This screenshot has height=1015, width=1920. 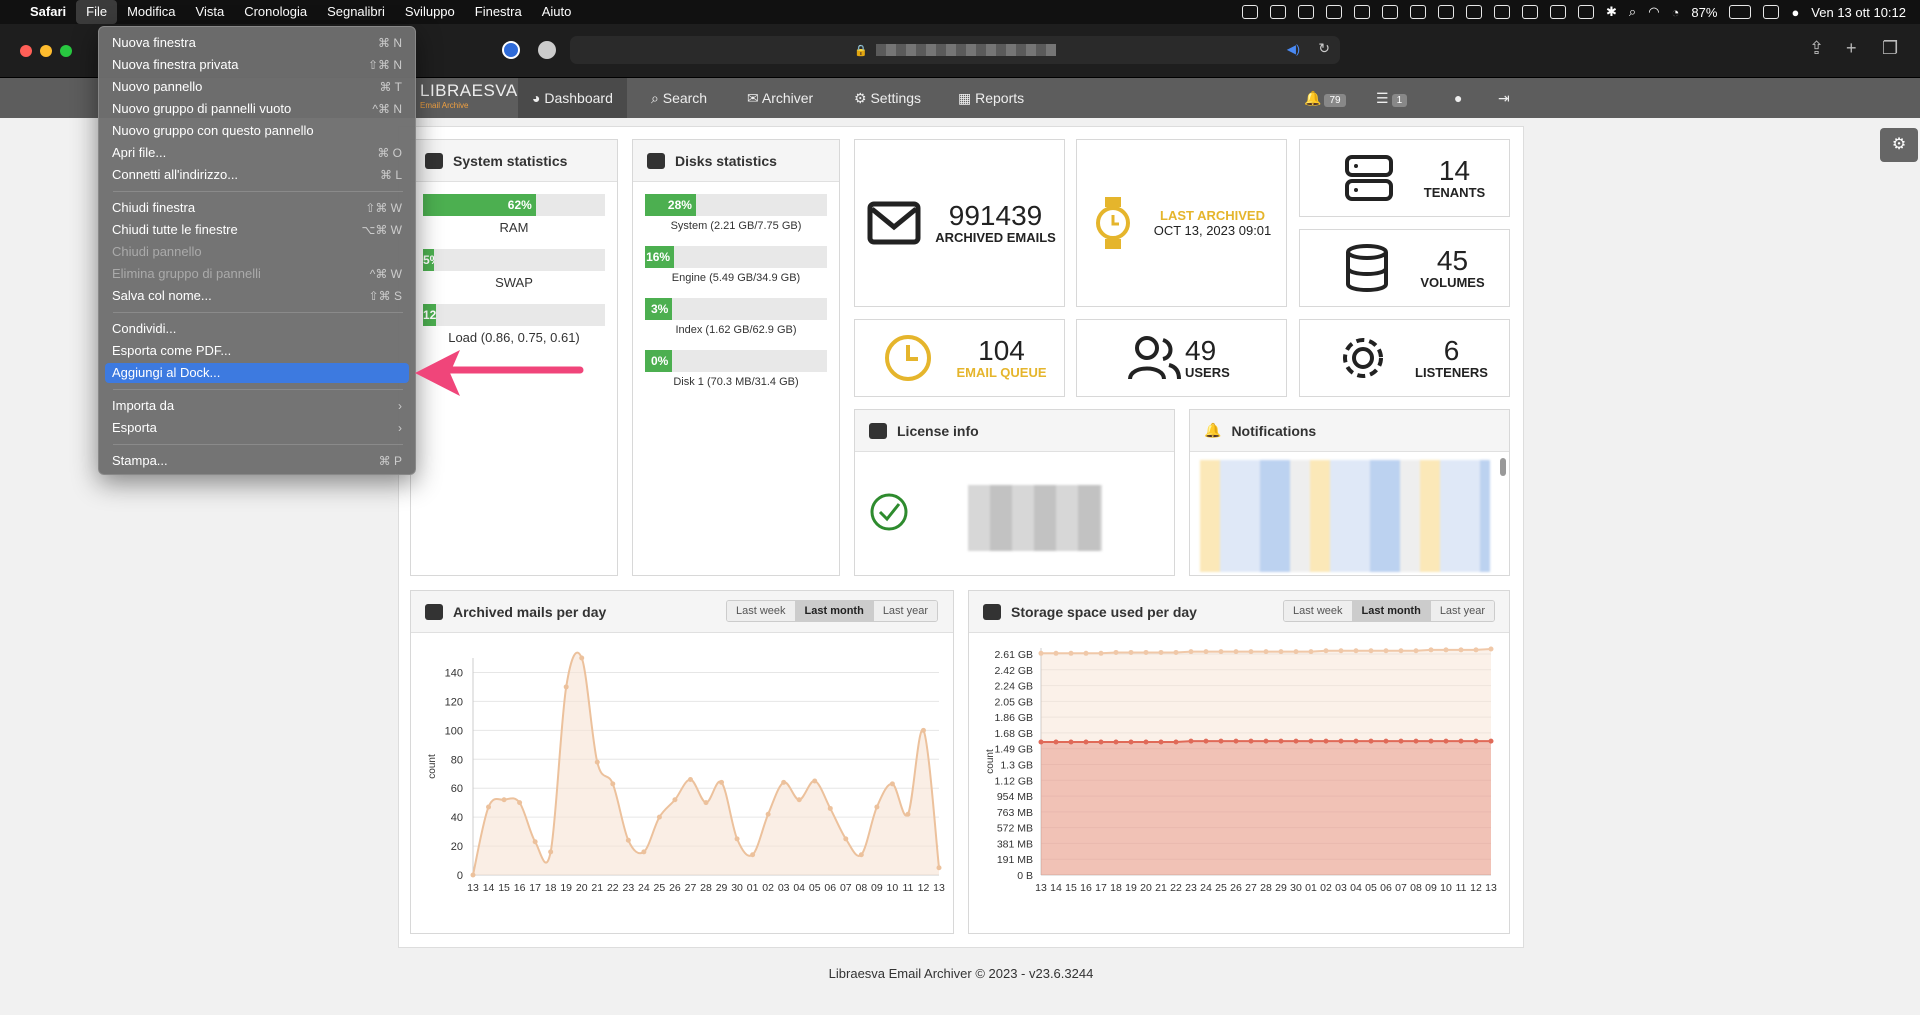 What do you see at coordinates (1632, 11) in the screenshot?
I see `search-icon: ⌕` at bounding box center [1632, 11].